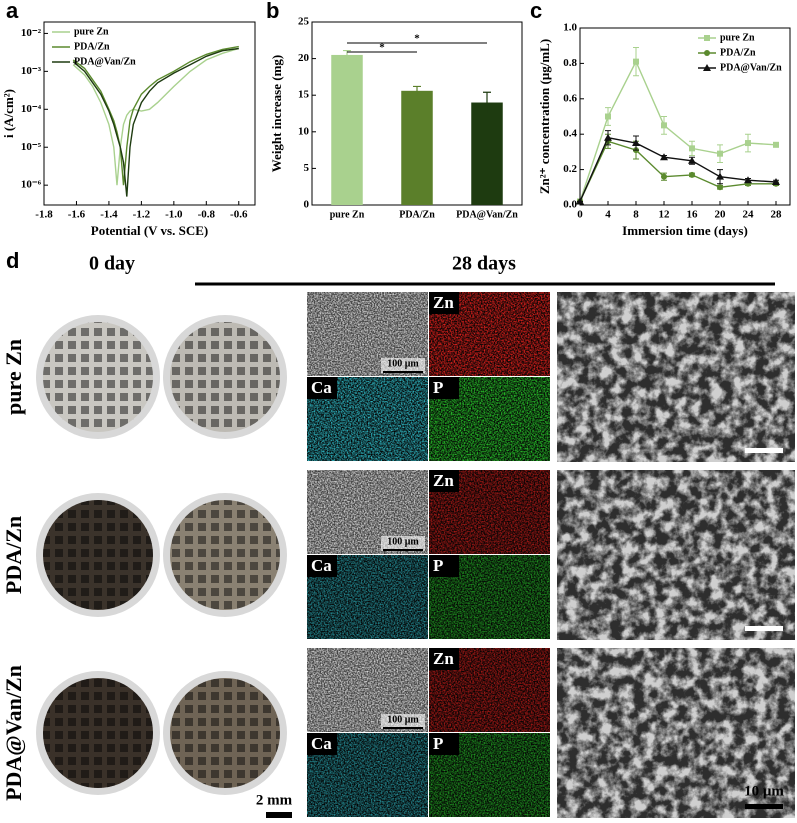 This screenshot has height=823, width=797. What do you see at coordinates (417, 39) in the screenshot?
I see `significance-label: *` at bounding box center [417, 39].